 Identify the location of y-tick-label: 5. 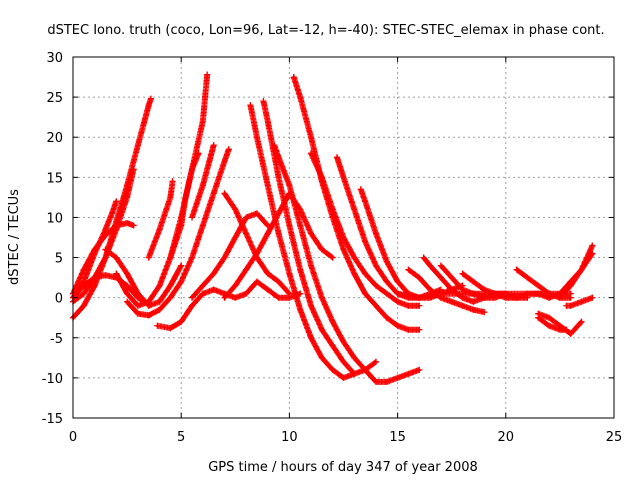
(59, 259).